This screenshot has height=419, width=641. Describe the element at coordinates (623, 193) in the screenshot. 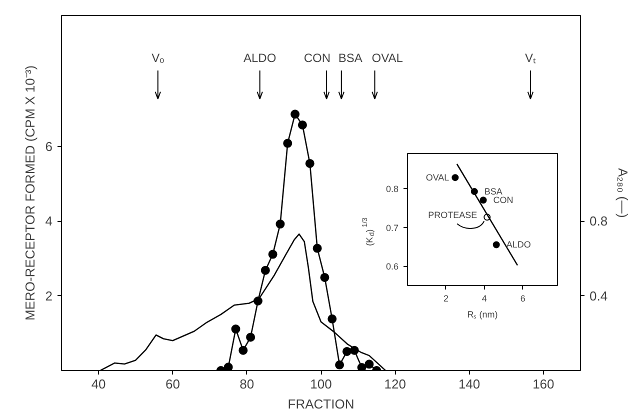

I see `y2-axis-title: A₂₈₀ (—)` at that location.